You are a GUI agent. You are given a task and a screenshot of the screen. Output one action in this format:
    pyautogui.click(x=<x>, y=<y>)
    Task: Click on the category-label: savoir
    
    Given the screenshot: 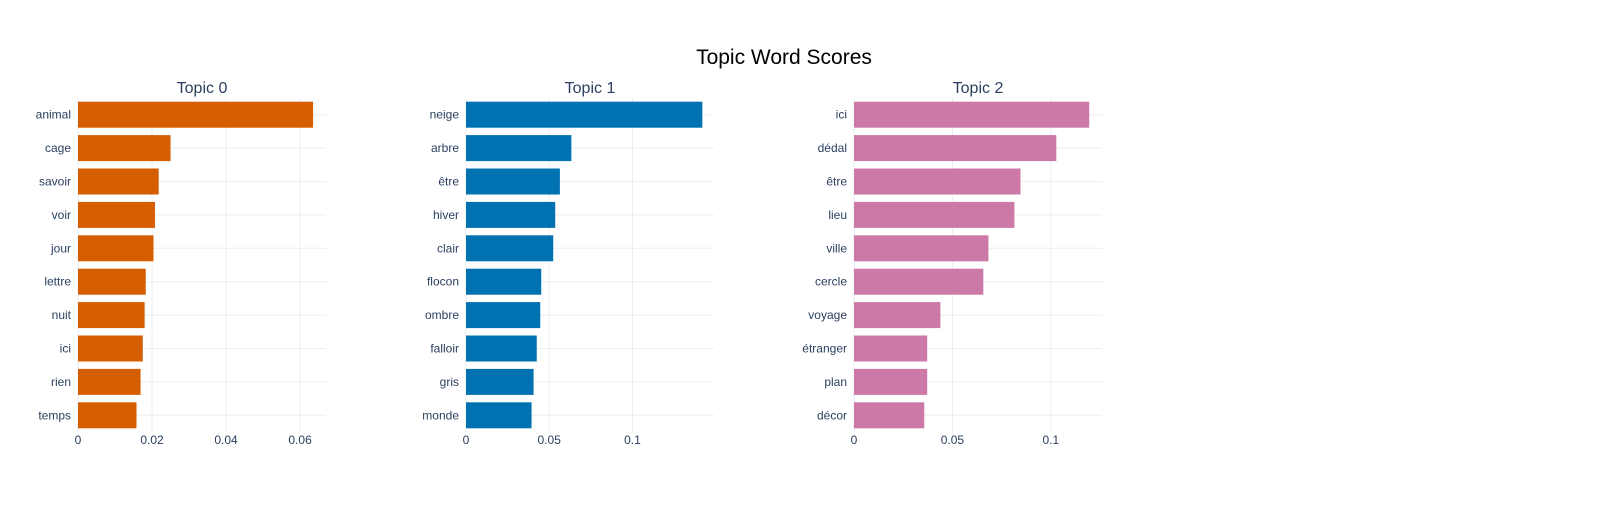 What is the action you would take?
    pyautogui.click(x=55, y=182)
    